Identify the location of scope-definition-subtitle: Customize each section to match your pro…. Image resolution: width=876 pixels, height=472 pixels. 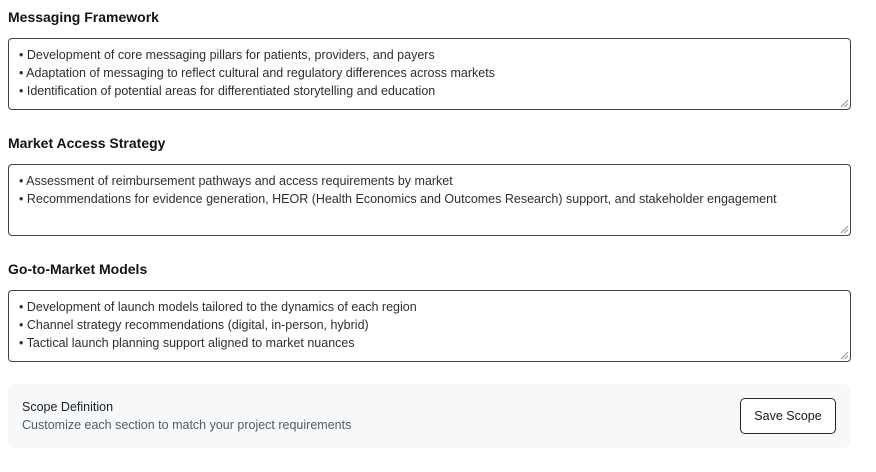
(187, 425).